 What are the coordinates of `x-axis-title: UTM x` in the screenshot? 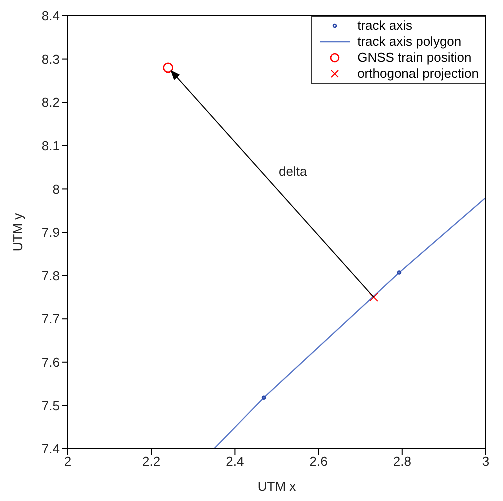 It's located at (277, 486).